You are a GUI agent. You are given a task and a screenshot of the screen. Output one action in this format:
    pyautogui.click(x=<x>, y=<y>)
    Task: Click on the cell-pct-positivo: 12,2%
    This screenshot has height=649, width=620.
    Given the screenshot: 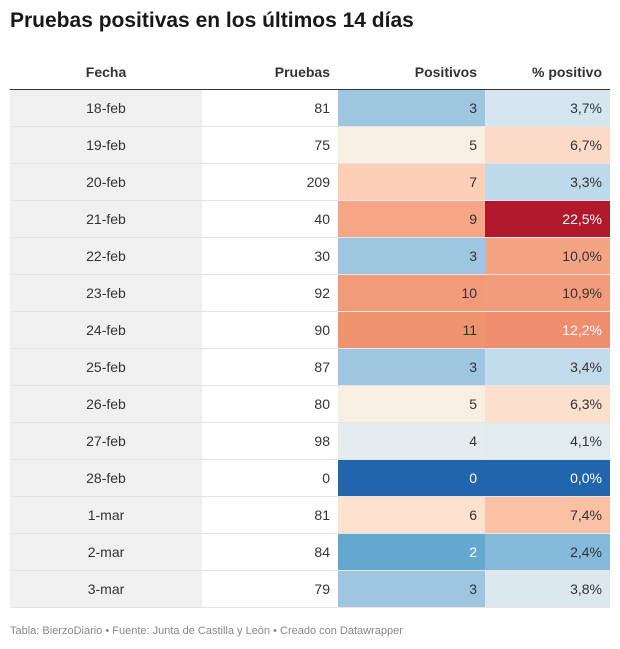 What is the action you would take?
    pyautogui.click(x=547, y=330)
    